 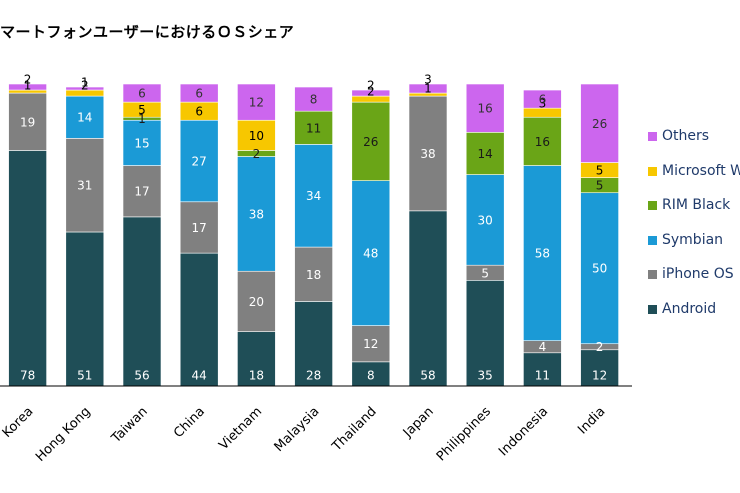 I want to click on chart-title: マートフォンユーザーにおけるＯＳシェア, so click(x=147, y=32).